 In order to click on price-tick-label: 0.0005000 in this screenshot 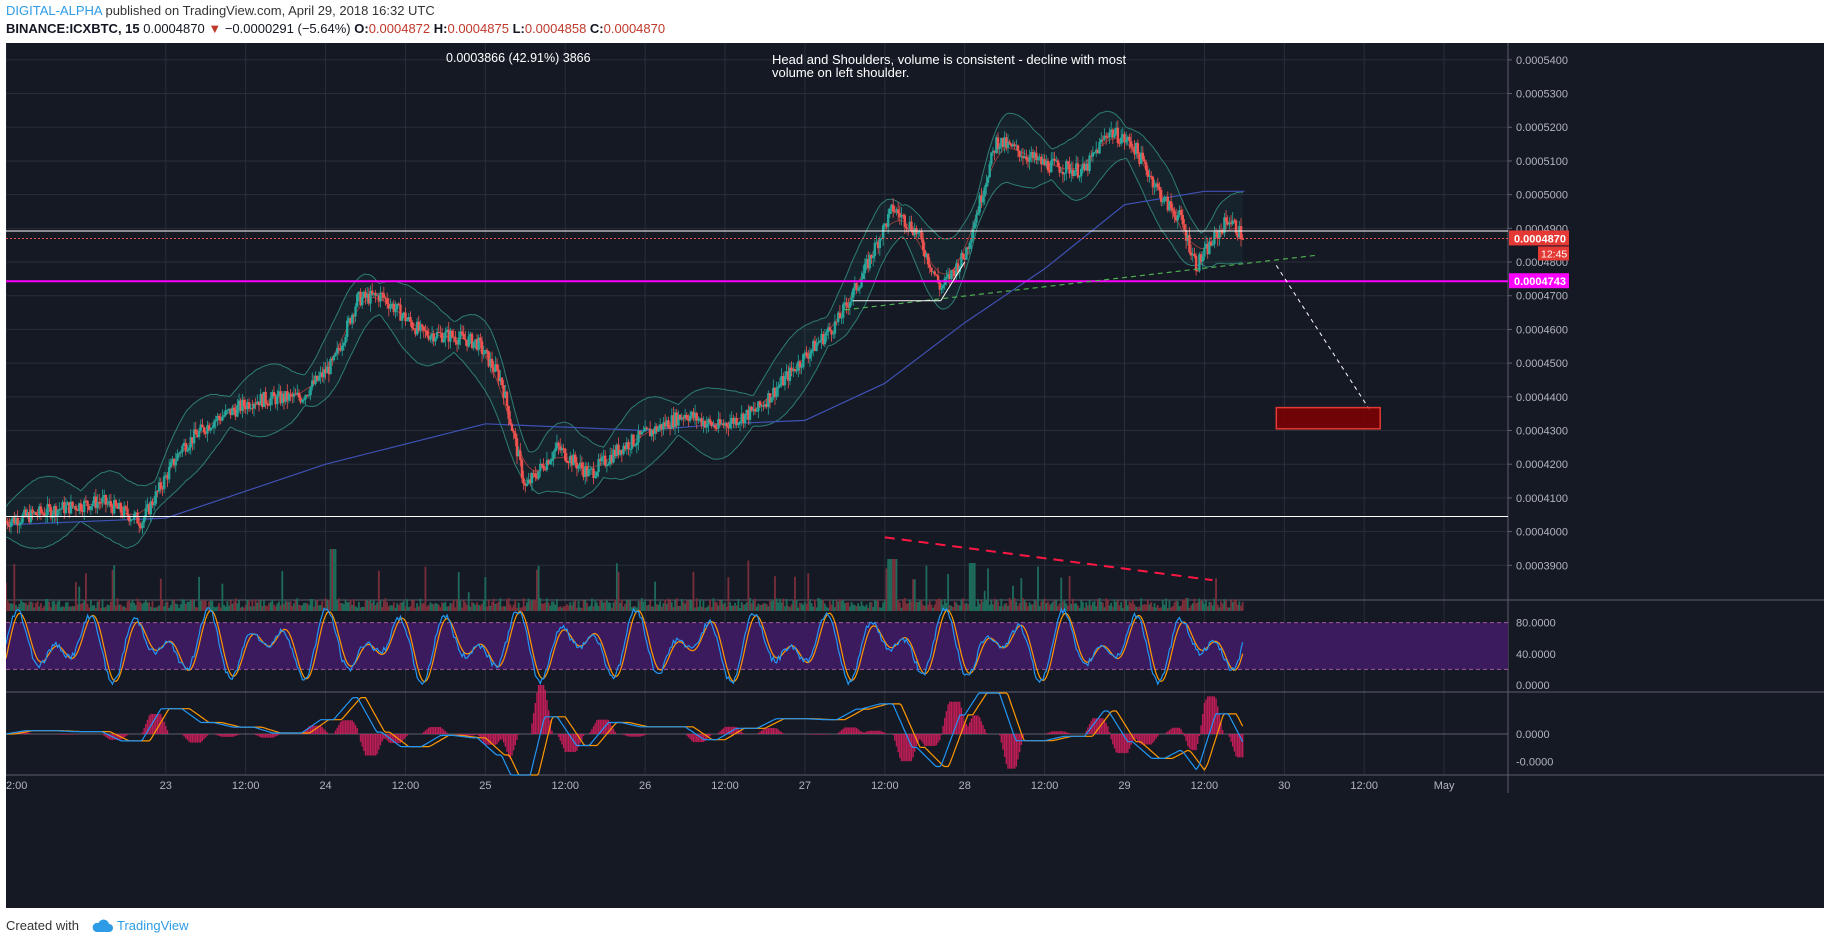, I will do `click(1542, 196)`.